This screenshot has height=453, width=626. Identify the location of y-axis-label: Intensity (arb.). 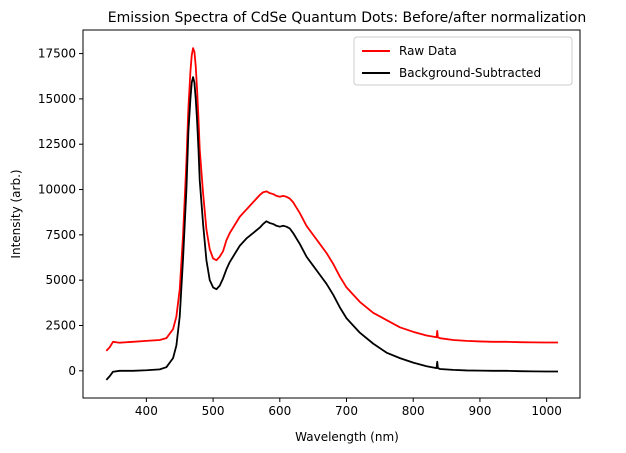
(16, 213).